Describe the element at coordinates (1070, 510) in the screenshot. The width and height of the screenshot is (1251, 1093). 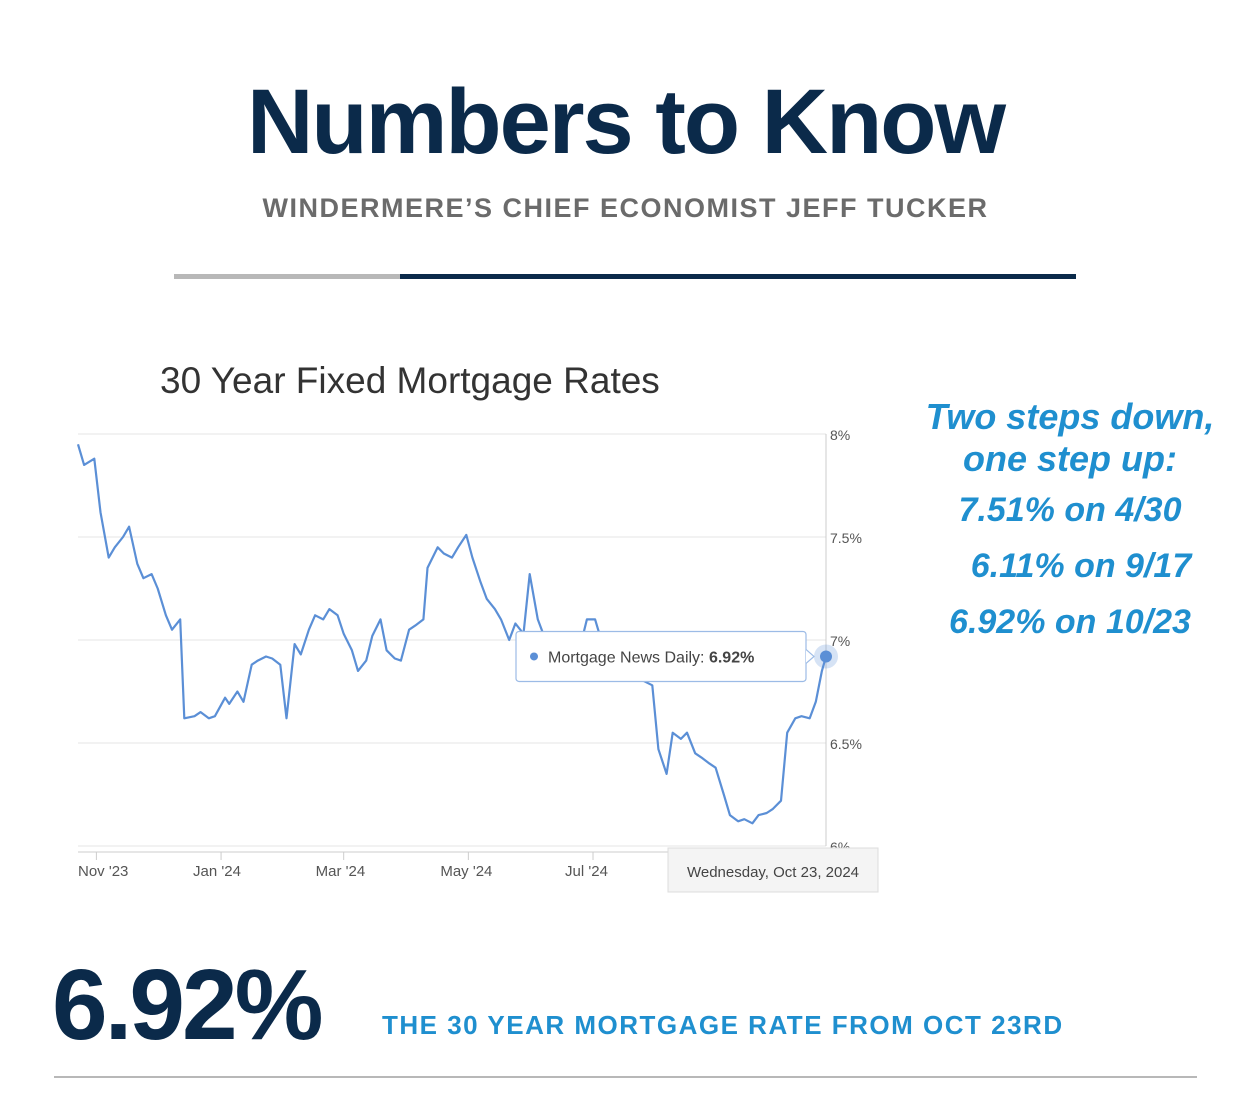
I see `callout-rate-line: 7.51% on 4/30` at that location.